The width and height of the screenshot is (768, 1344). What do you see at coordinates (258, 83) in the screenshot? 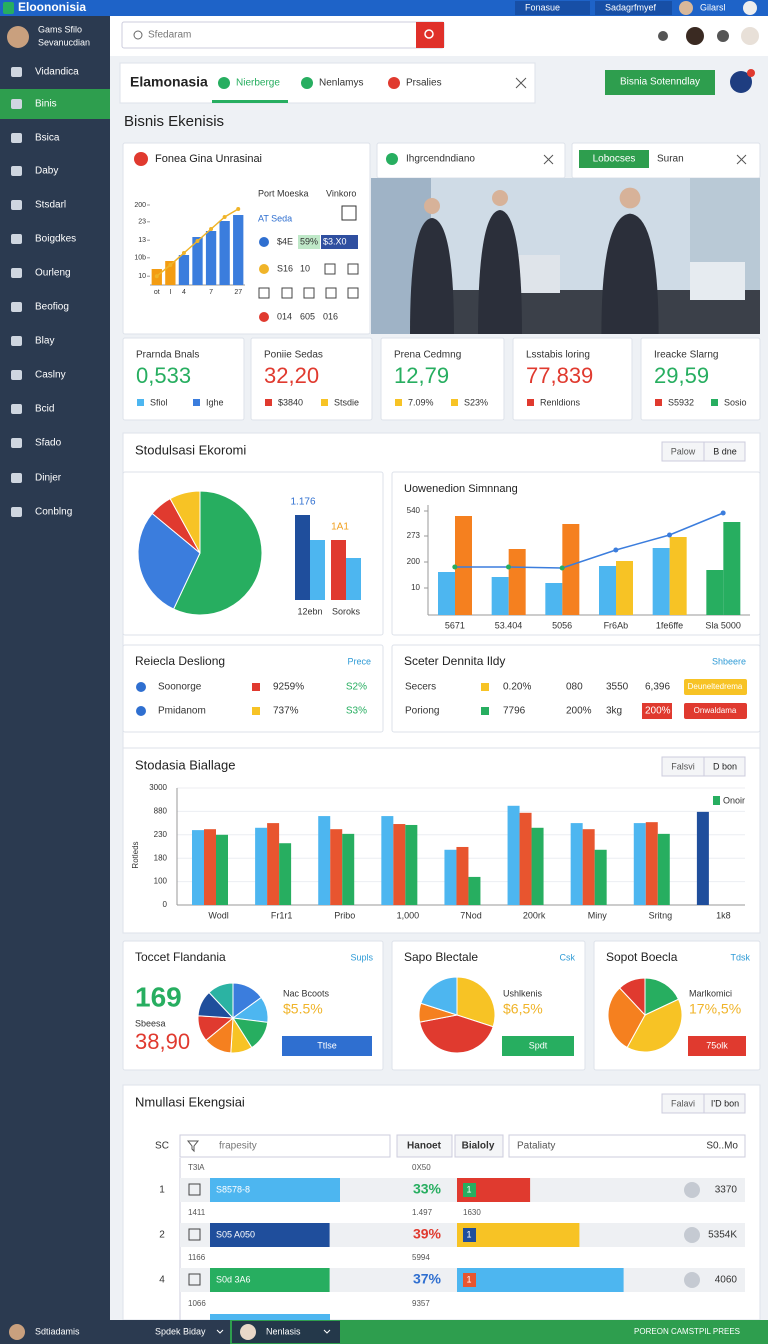
I see `tab: Nierberge` at bounding box center [258, 83].